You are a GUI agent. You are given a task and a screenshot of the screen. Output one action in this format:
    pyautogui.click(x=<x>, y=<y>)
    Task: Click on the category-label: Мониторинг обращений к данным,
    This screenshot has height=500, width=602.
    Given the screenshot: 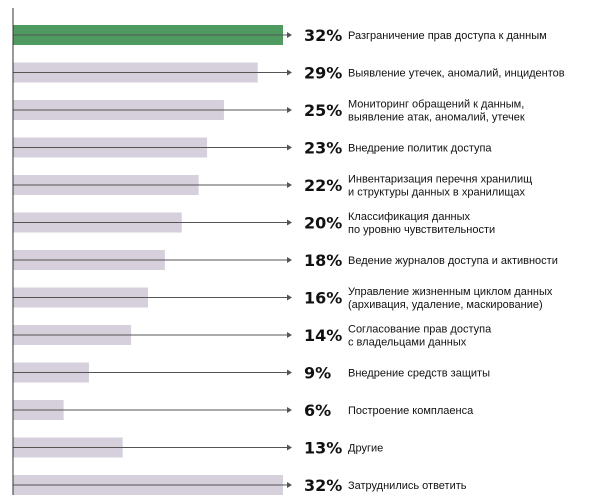 What is the action you would take?
    pyautogui.click(x=436, y=105)
    